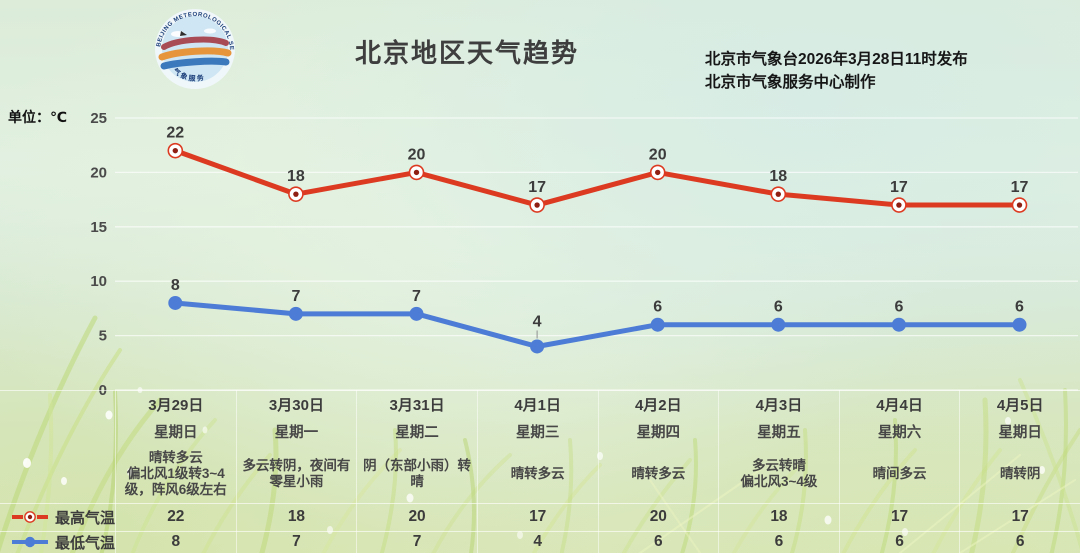 Image resolution: width=1080 pixels, height=553 pixels. I want to click on legend-row-high: 最高气温, so click(57, 517).